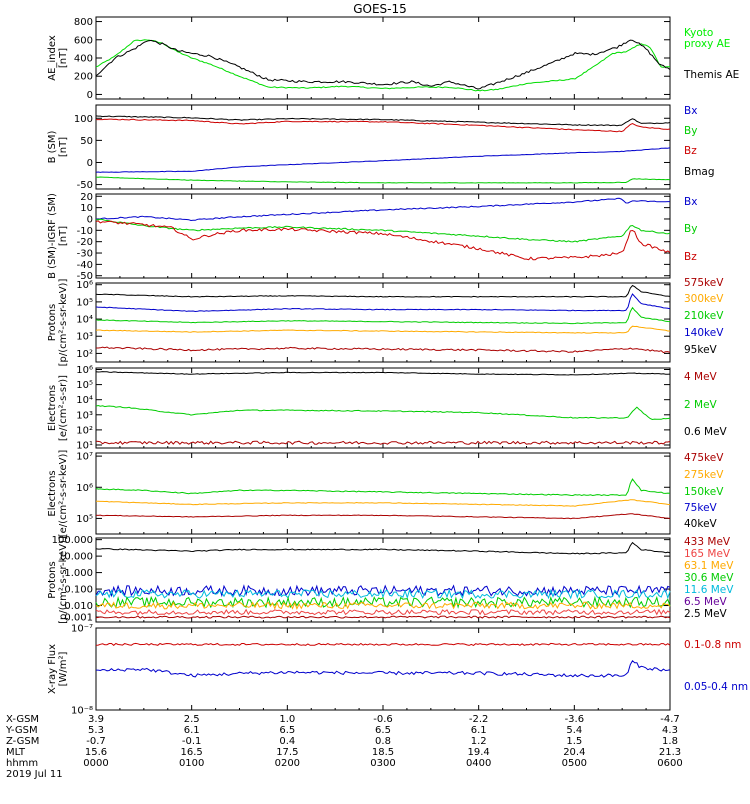 This screenshot has height=804, width=750. Describe the element at coordinates (84, 445) in the screenshot. I see `y-tick-label: 10¹` at that location.